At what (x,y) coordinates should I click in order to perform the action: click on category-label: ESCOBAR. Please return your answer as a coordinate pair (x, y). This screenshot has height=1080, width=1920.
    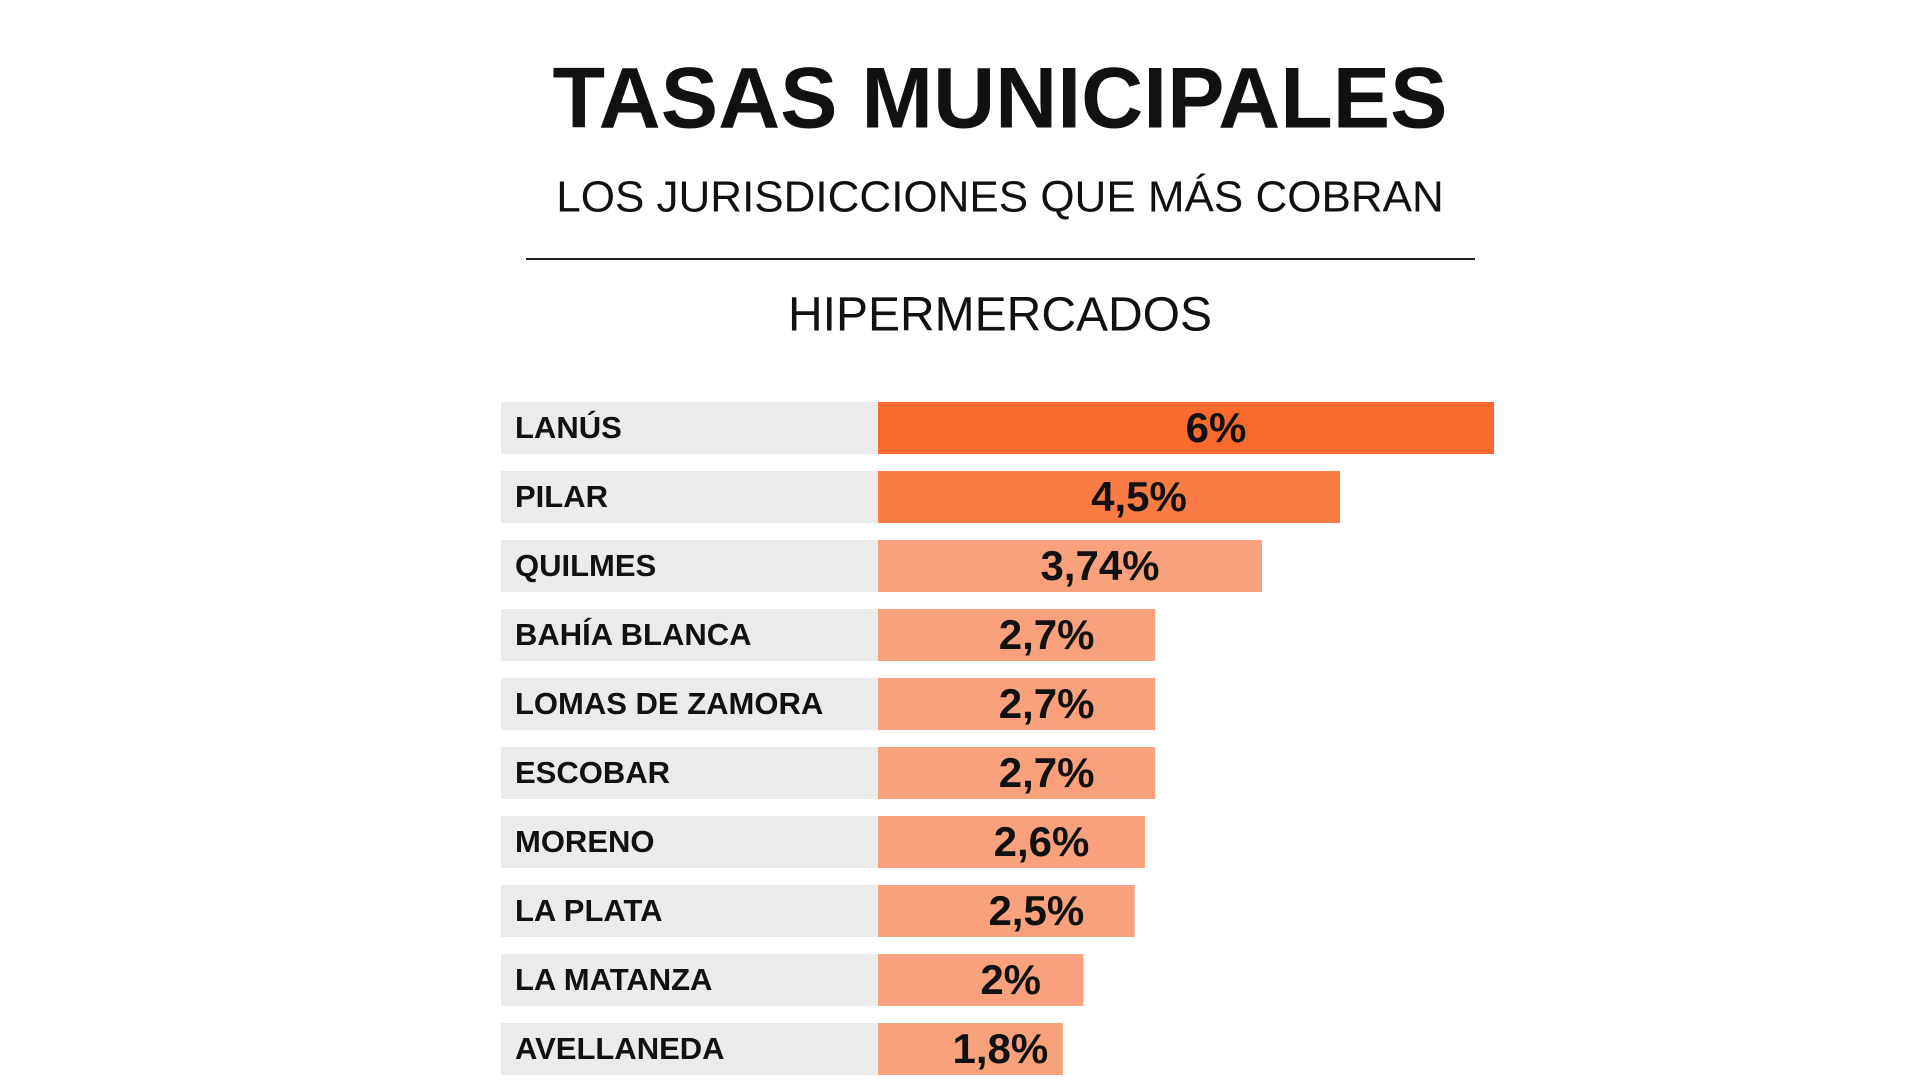
    Looking at the image, I should click on (592, 772).